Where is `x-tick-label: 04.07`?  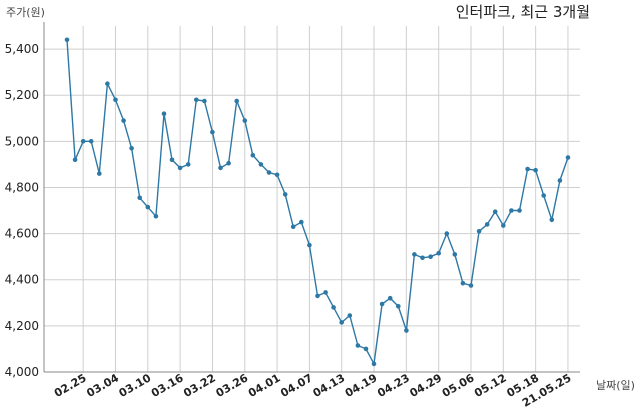 x-tick-label: 04.07 is located at coordinates (296, 385).